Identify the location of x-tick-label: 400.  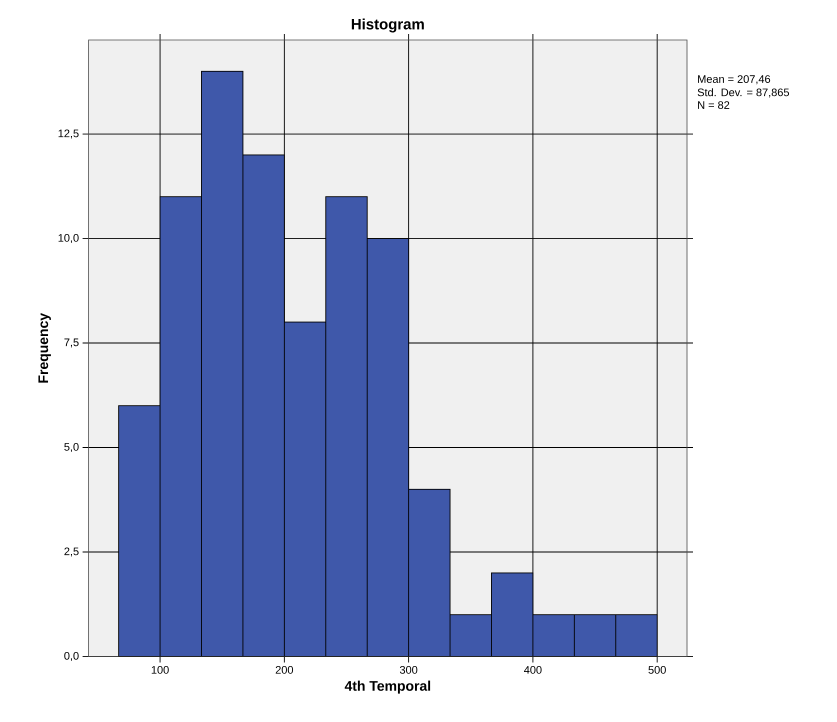
(533, 670).